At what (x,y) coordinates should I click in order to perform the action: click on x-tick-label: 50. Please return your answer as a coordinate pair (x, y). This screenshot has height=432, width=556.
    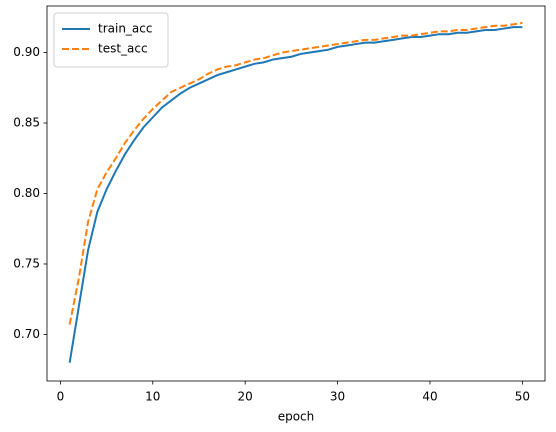
    Looking at the image, I should click on (522, 397).